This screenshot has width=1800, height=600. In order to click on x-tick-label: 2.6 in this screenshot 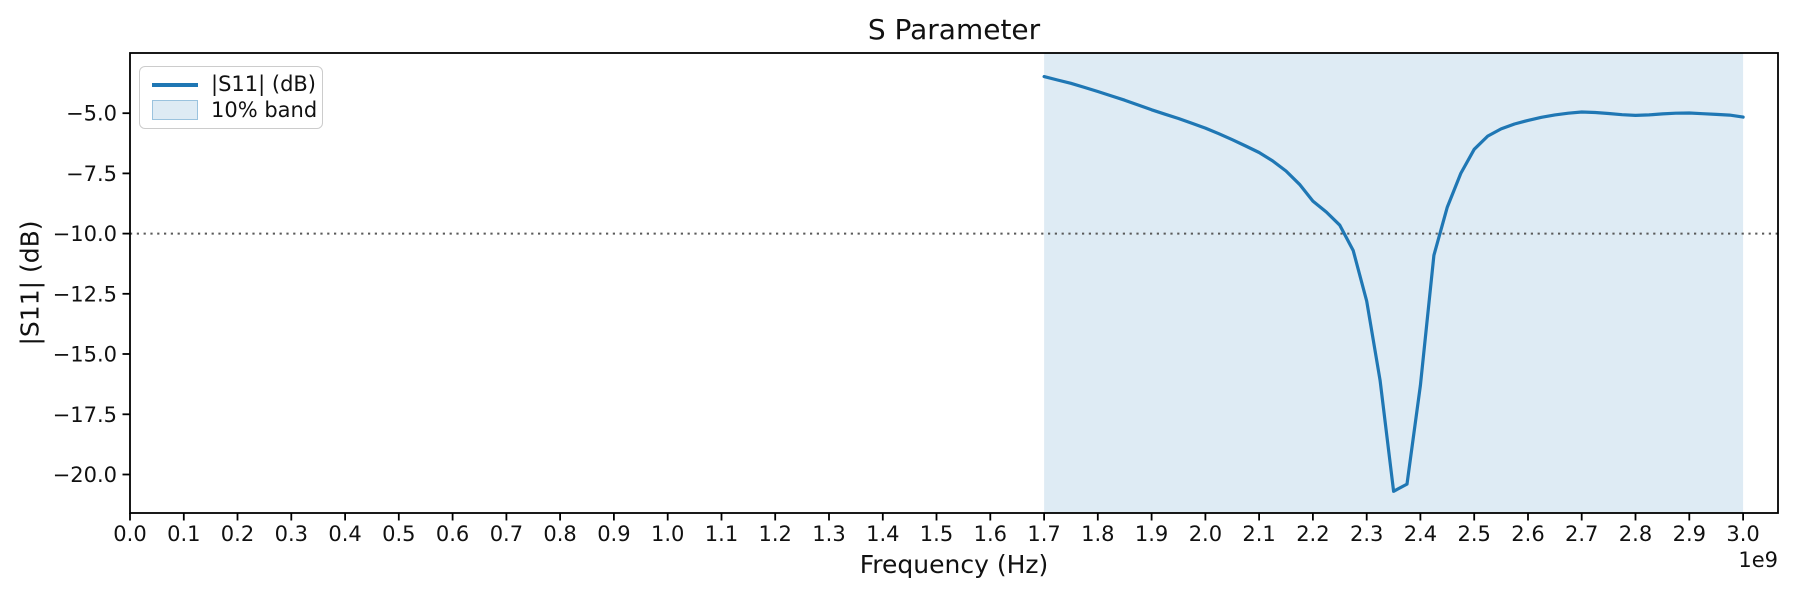, I will do `click(1527, 534)`.